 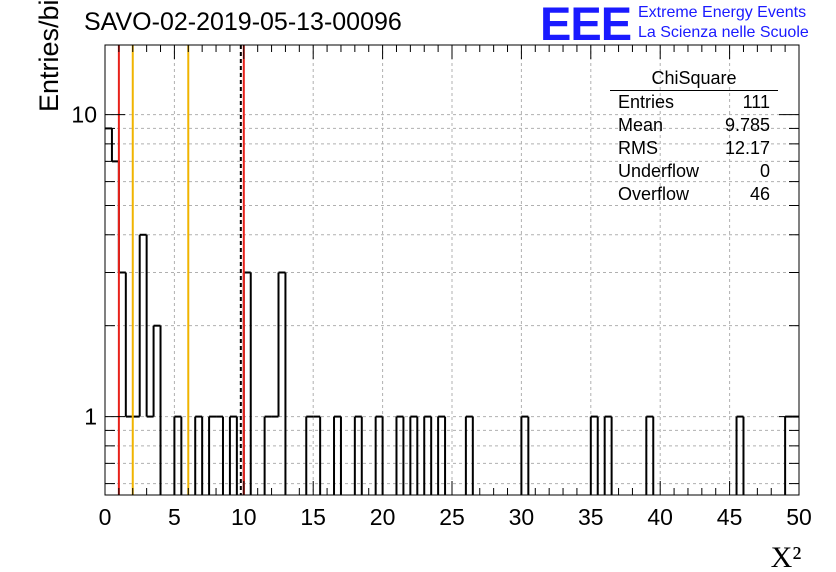 I want to click on x-tick-label: 20, so click(x=383, y=517).